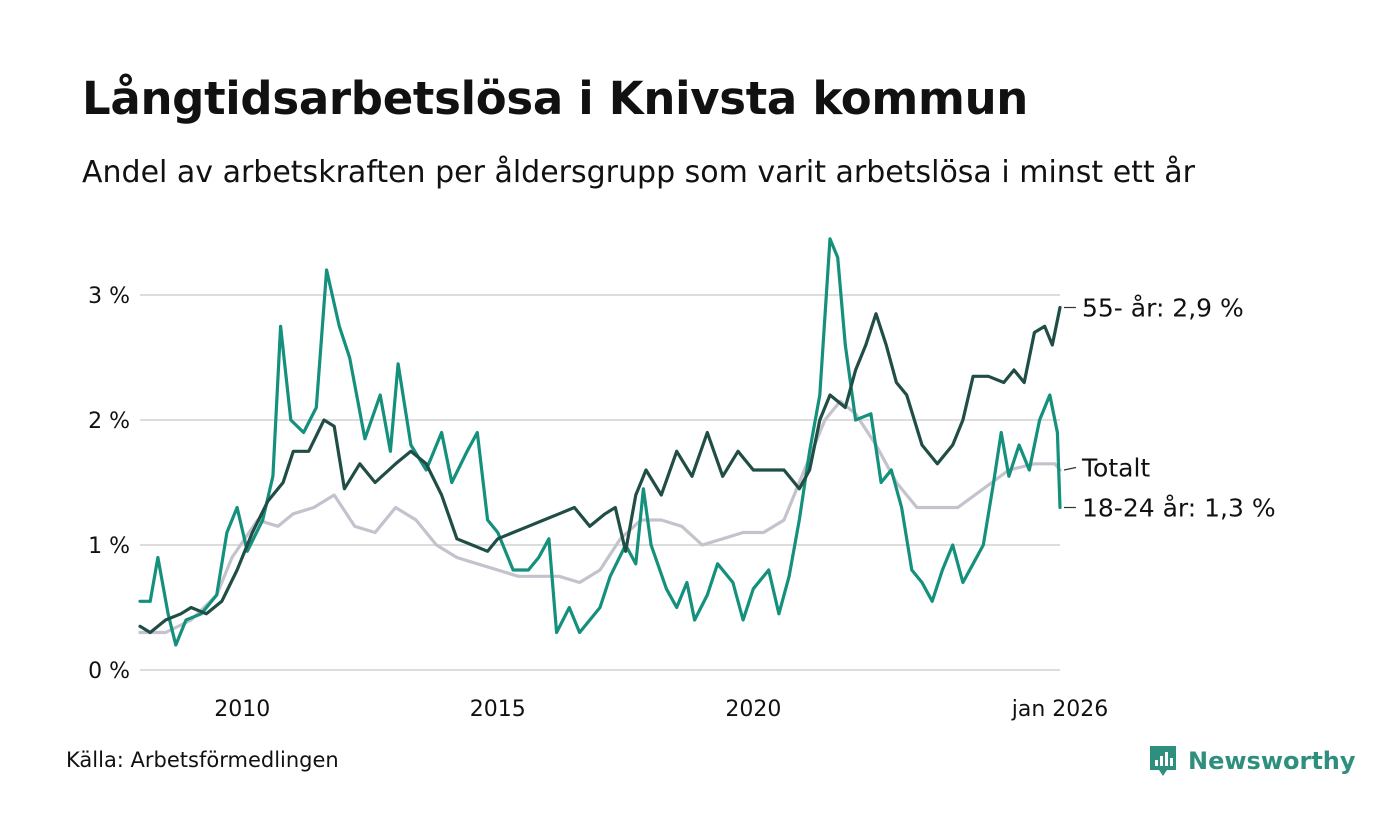 Image resolution: width=1400 pixels, height=840 pixels. What do you see at coordinates (1070, 468) in the screenshot?
I see `label-connector` at bounding box center [1070, 468].